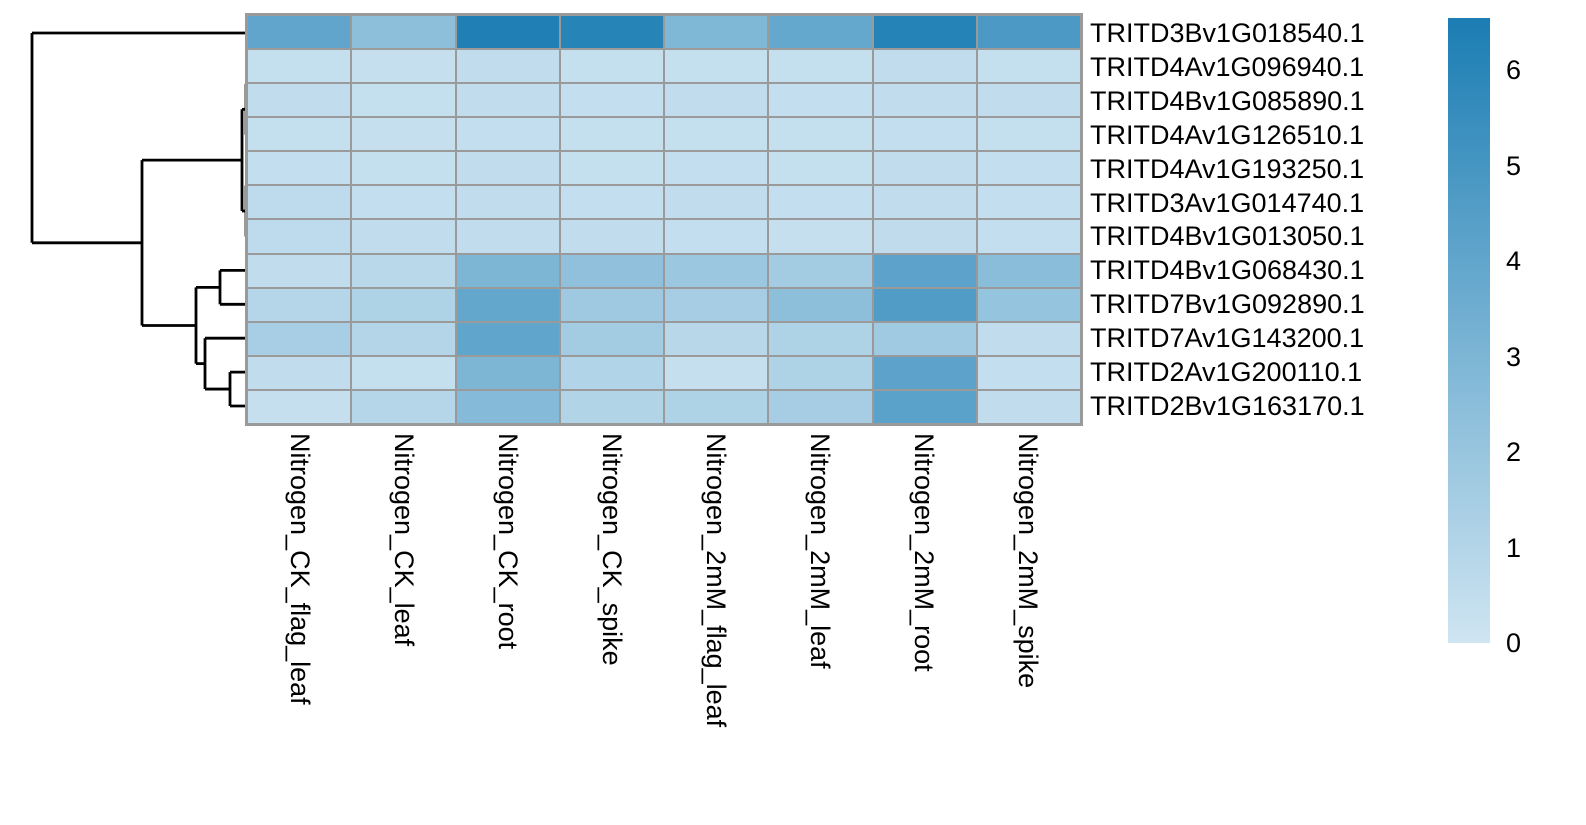 The width and height of the screenshot is (1586, 825). What do you see at coordinates (1227, 202) in the screenshot?
I see `row-label: TRITD3Av1G014740.1` at bounding box center [1227, 202].